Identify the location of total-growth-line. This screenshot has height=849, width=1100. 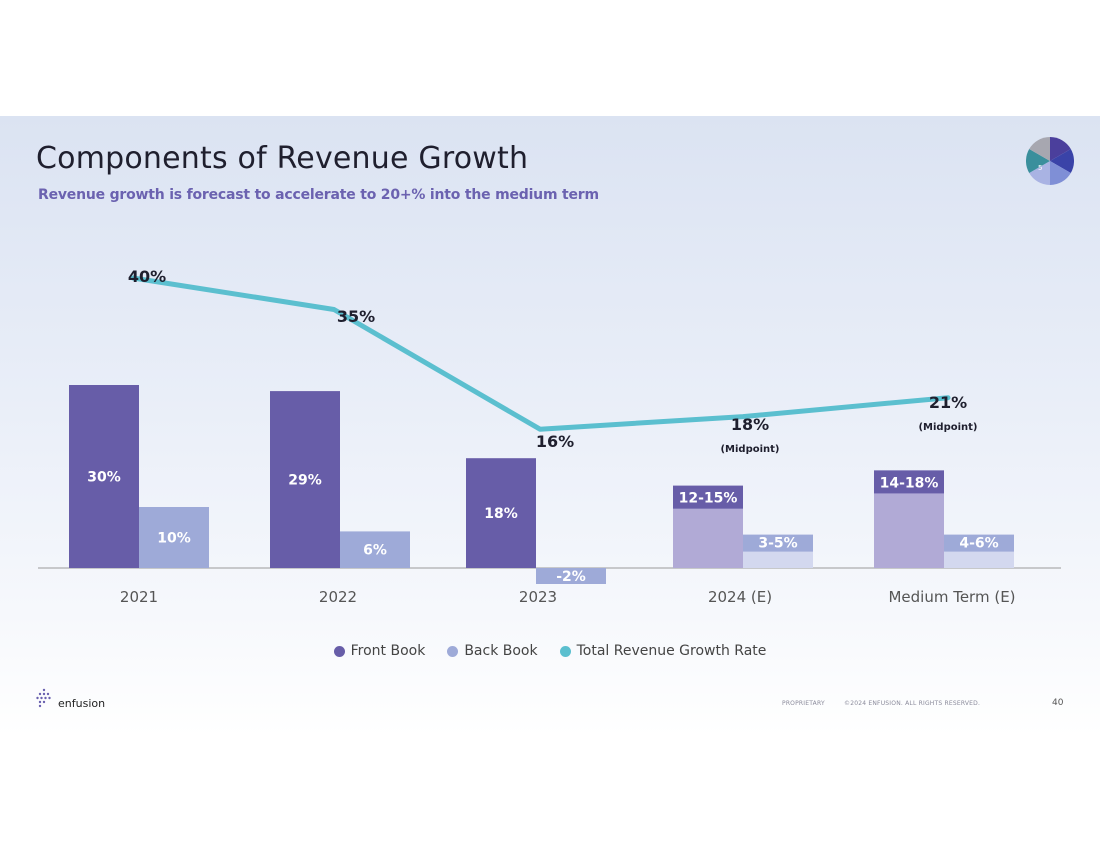
(540, 353).